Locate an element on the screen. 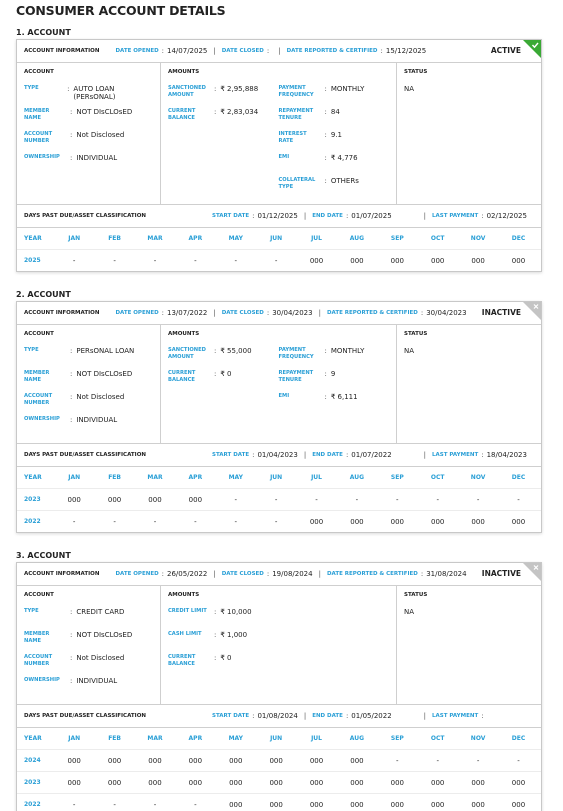  field-label: DATE OPENED is located at coordinates (137, 313).